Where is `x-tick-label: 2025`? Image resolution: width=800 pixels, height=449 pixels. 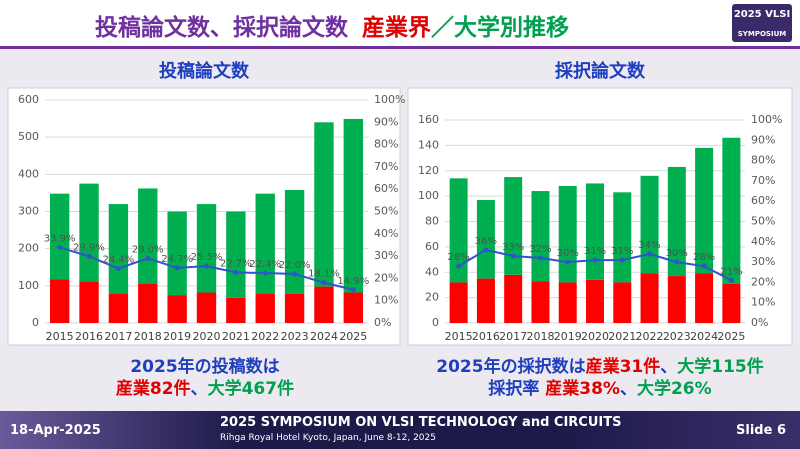 x-tick-label: 2025 is located at coordinates (731, 336).